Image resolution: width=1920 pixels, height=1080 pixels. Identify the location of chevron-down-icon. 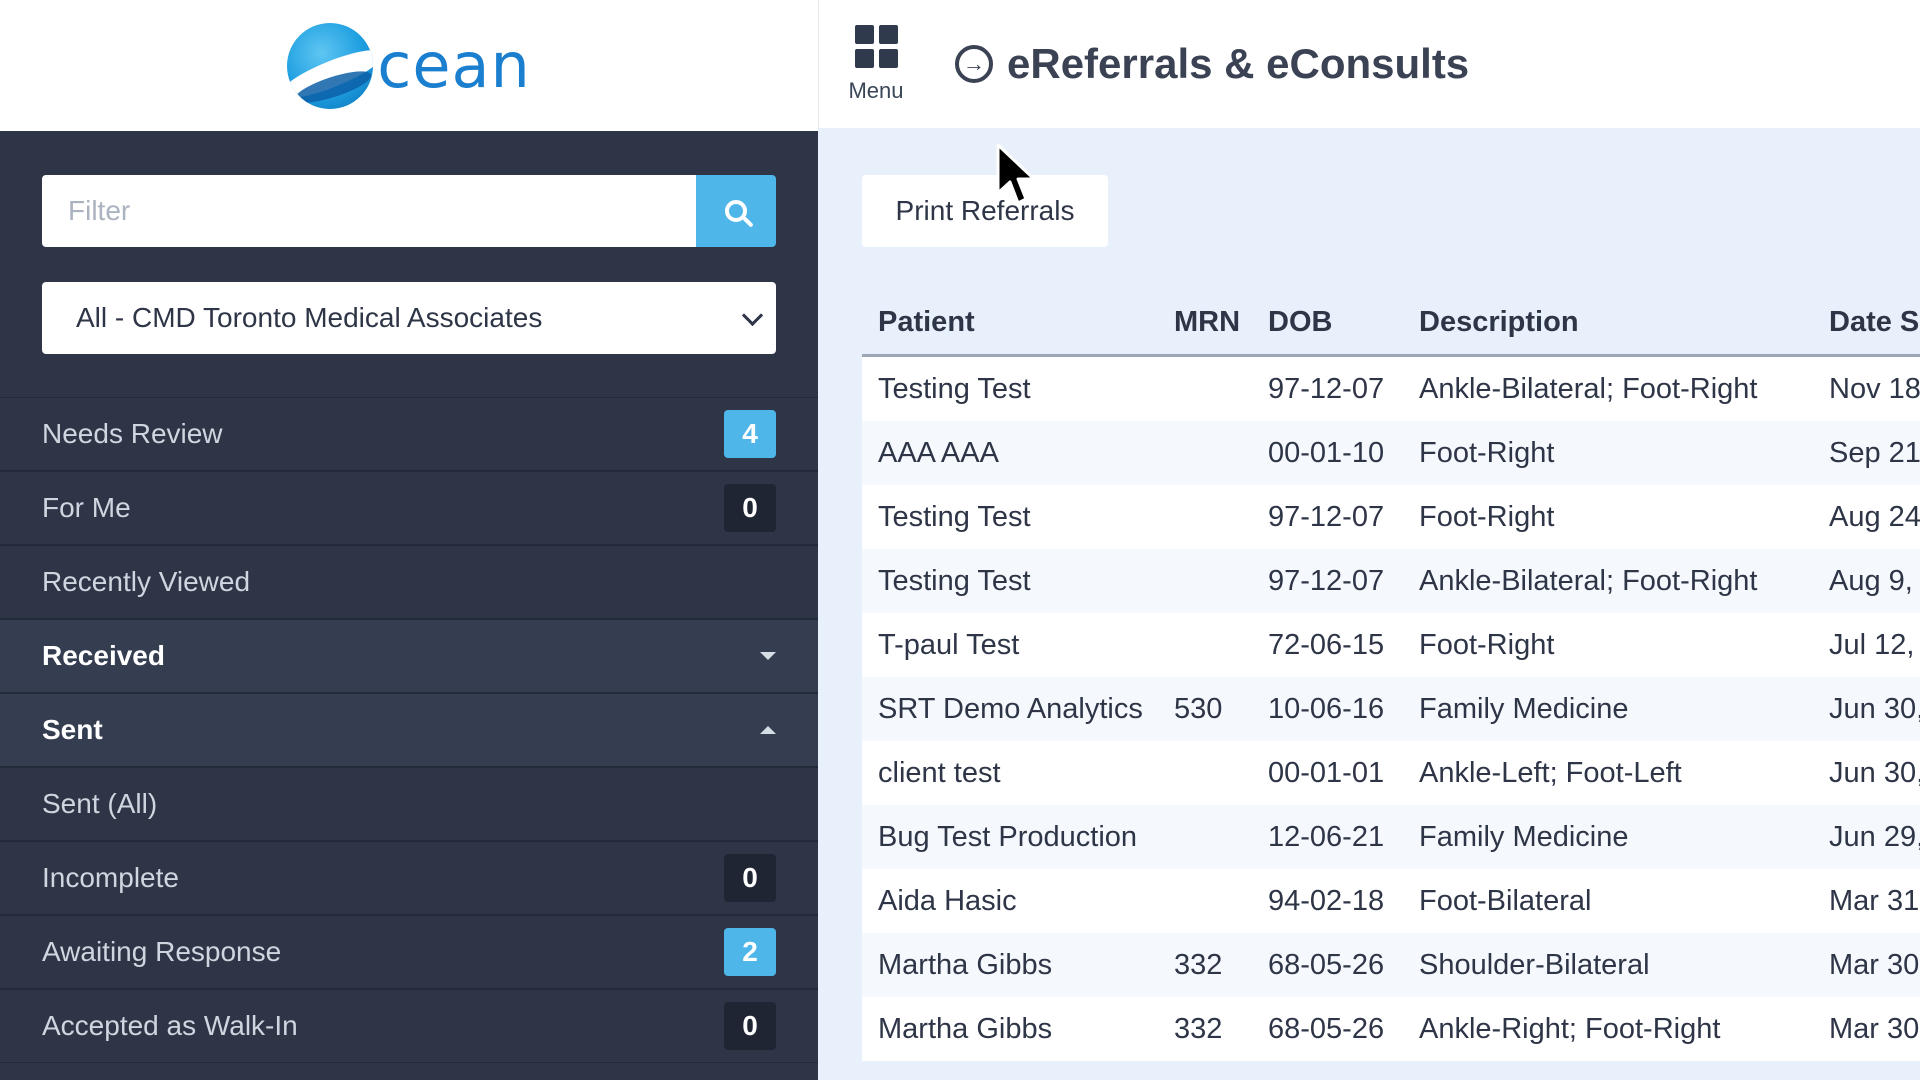
(752, 315).